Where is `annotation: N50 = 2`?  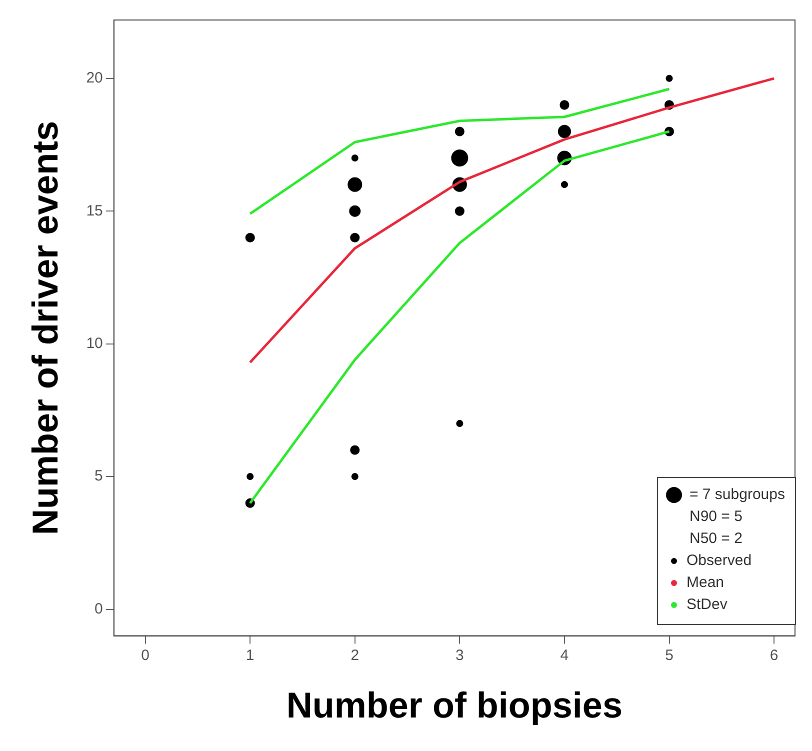
annotation: N50 = 2 is located at coordinates (716, 539).